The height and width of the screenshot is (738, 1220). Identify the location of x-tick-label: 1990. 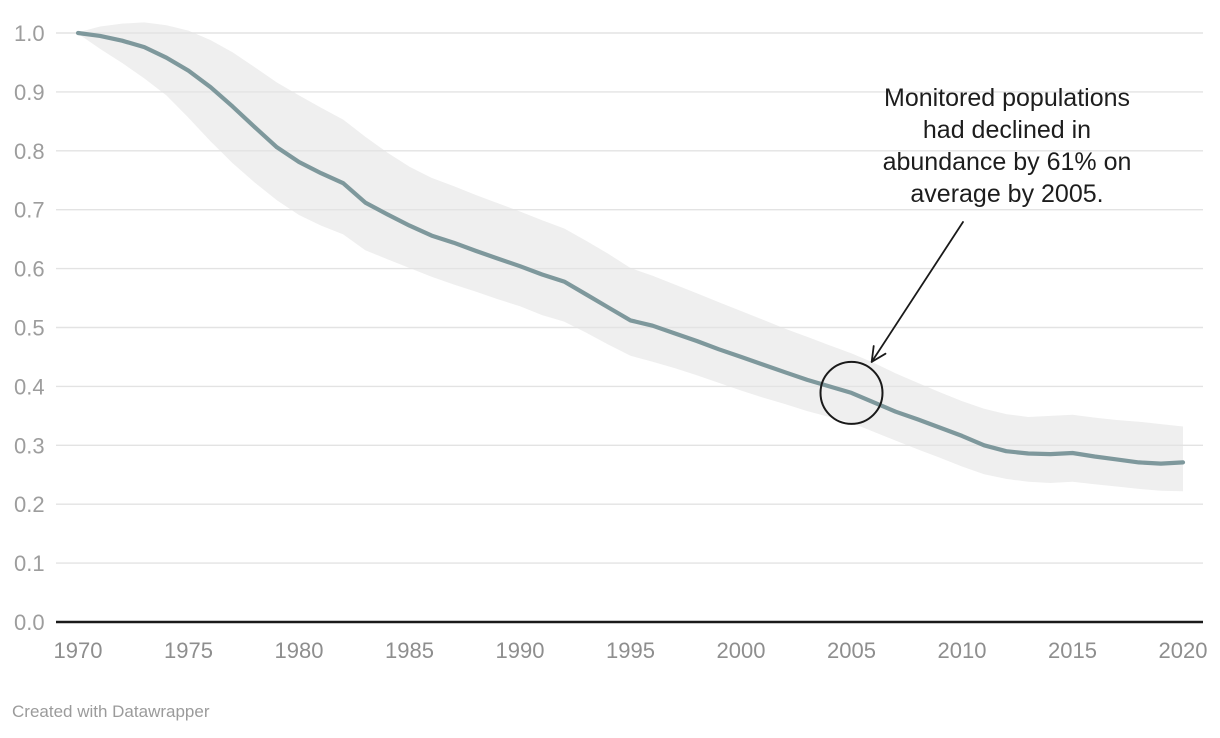
(520, 650).